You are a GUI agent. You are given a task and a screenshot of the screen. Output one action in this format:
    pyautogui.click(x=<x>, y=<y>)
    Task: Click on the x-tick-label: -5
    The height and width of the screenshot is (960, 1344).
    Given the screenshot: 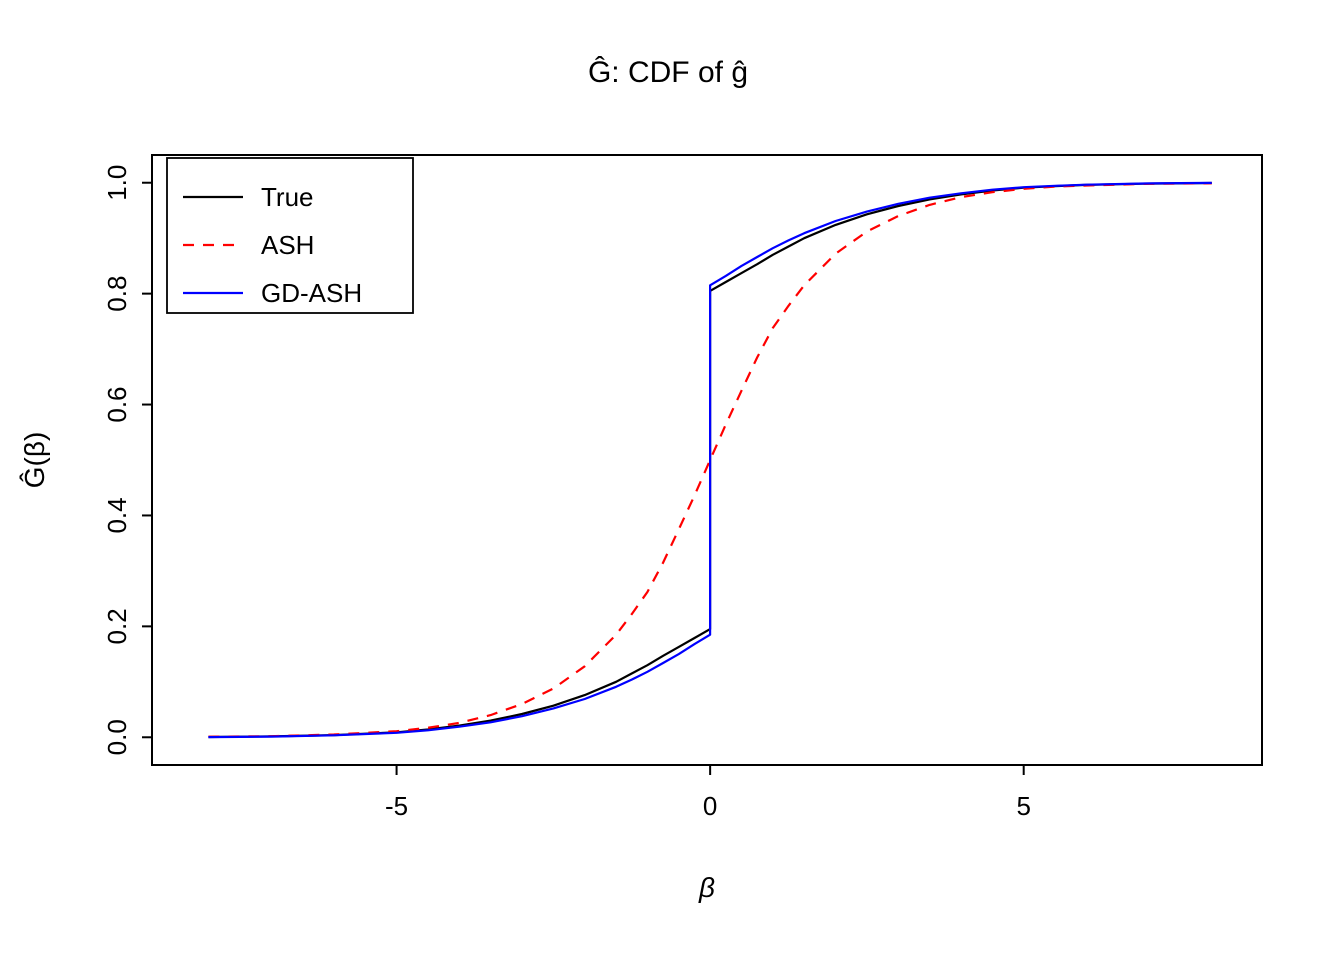 What is the action you would take?
    pyautogui.click(x=396, y=806)
    